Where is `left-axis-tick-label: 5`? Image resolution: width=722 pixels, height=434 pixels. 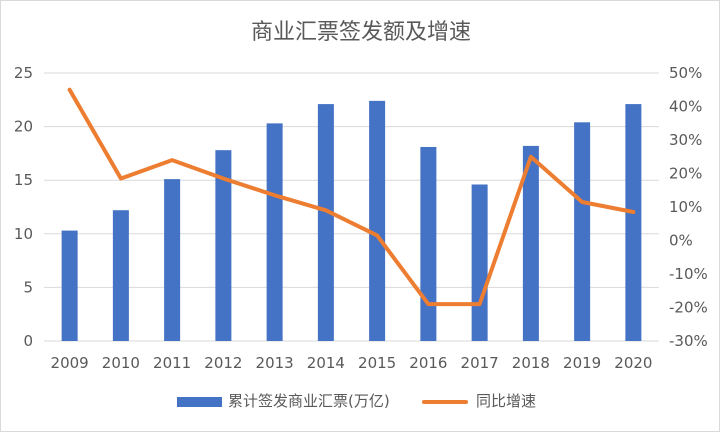 left-axis-tick-label: 5 is located at coordinates (28, 287).